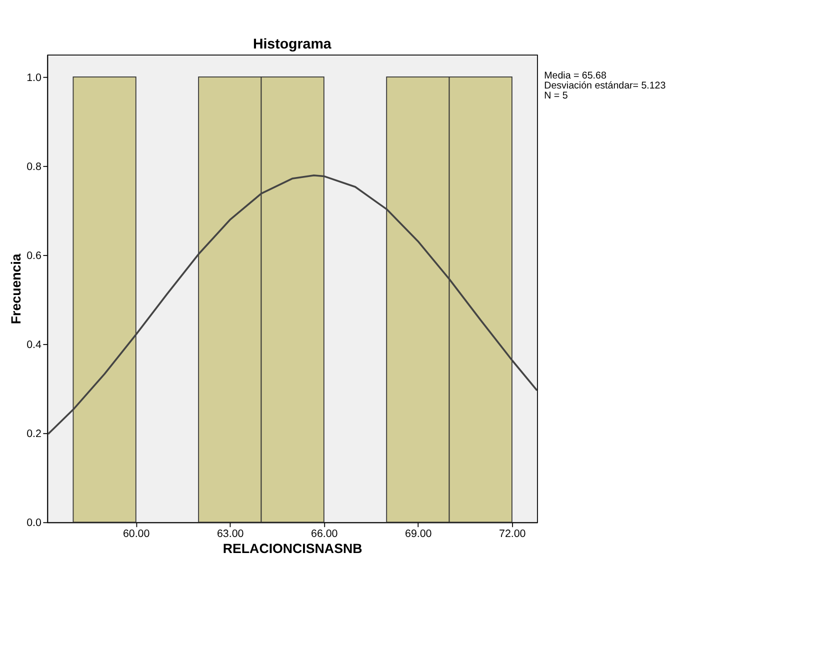 The width and height of the screenshot is (822, 653). I want to click on x-tick-label: 72.00, so click(512, 534).